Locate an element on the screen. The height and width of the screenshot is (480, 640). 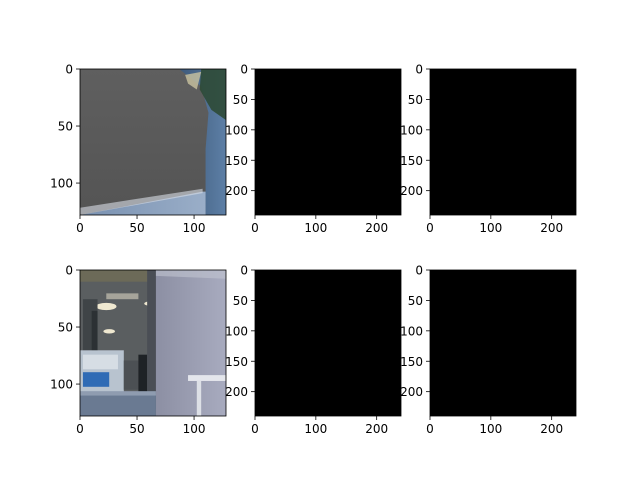
subplot-1: 0 50 100 0 50 100 is located at coordinates (138, 149).